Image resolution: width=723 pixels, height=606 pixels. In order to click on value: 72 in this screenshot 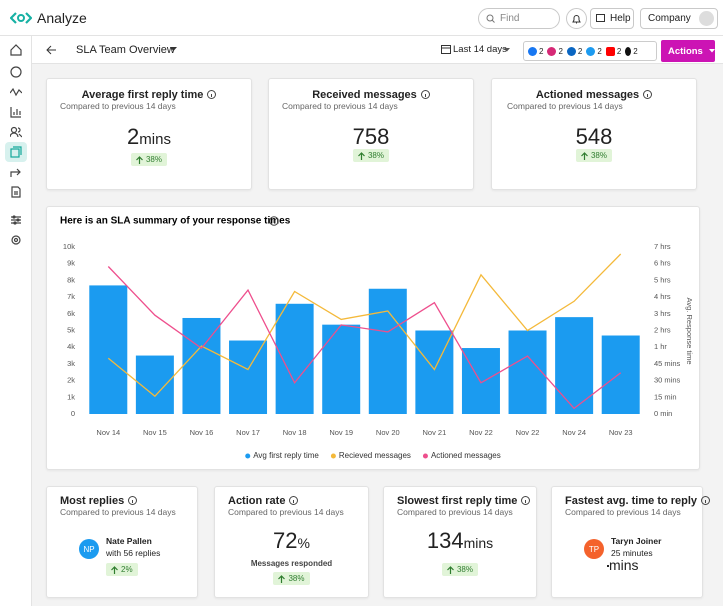, I will do `click(285, 540)`.